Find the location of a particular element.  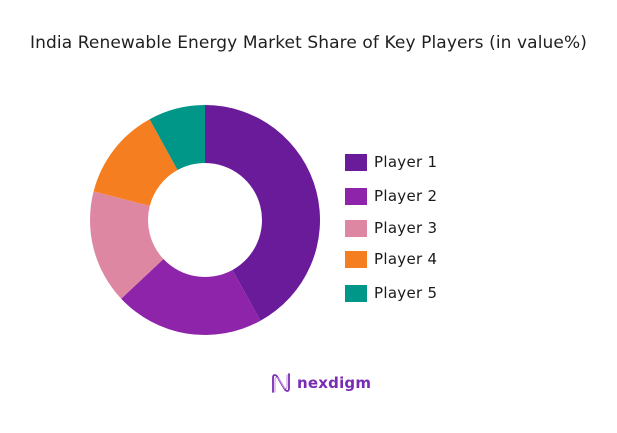

legend-item-player-2: Player 2 is located at coordinates (391, 196).